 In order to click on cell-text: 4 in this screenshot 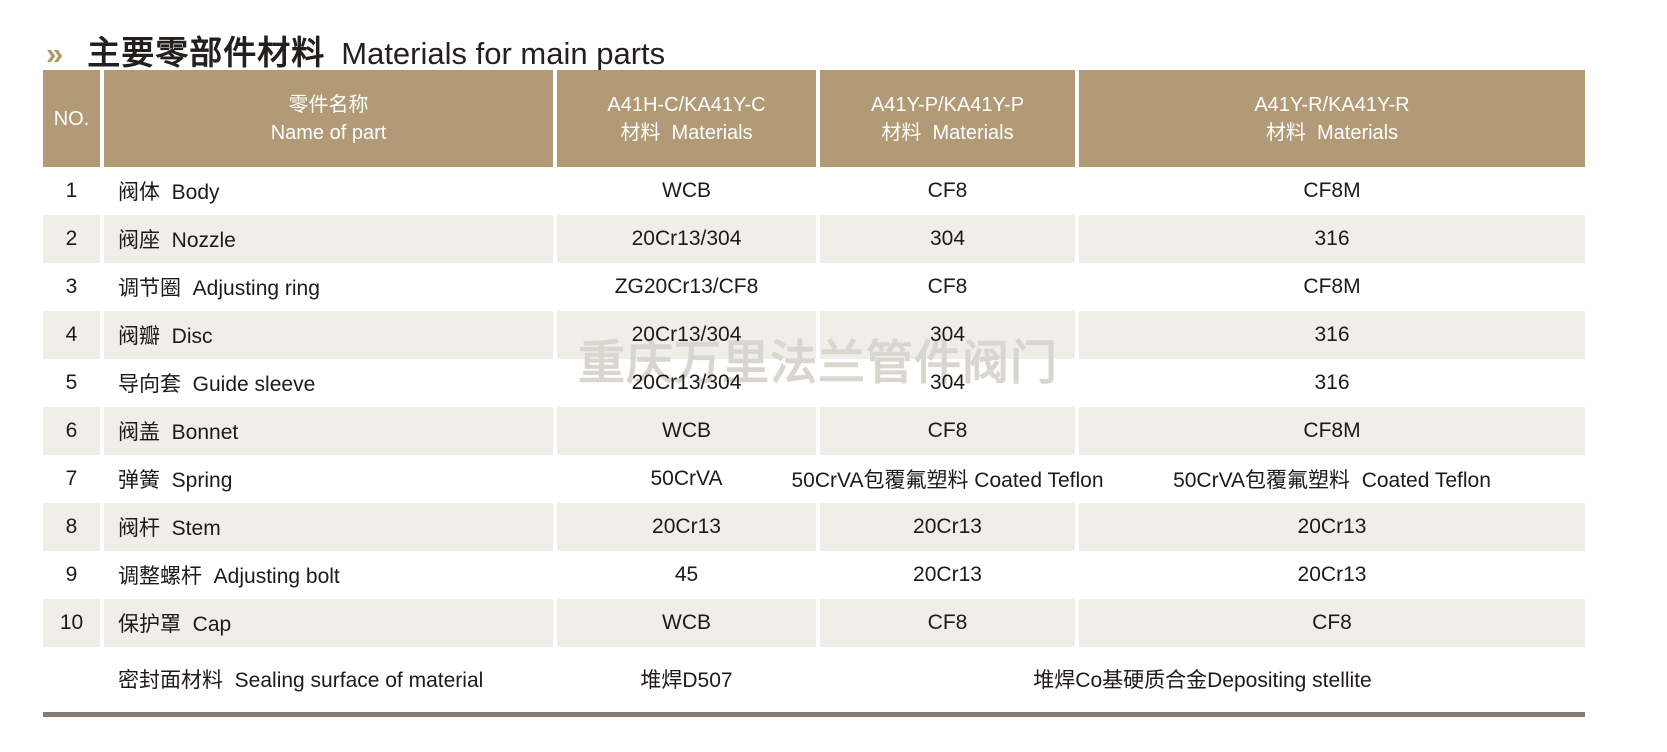, I will do `click(71, 334)`.